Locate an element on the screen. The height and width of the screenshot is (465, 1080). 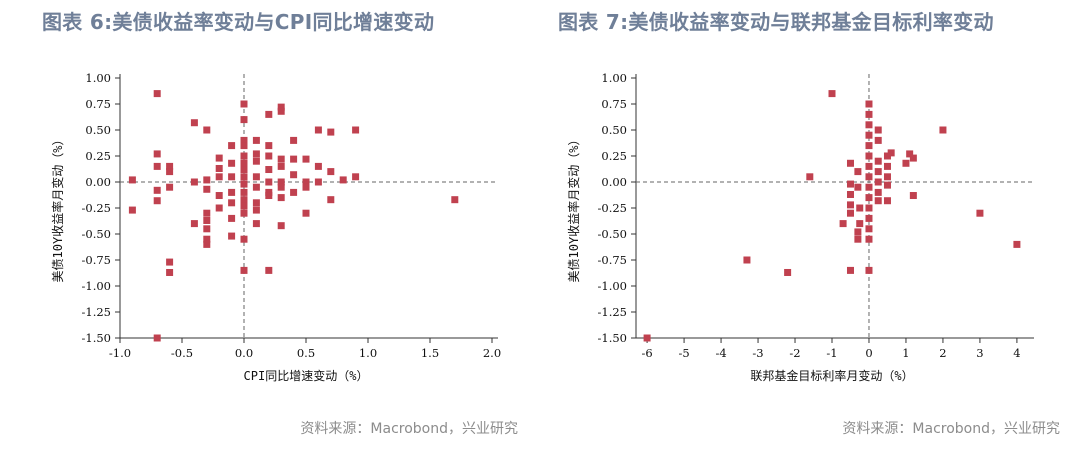
fed-x-tick-label: 4 is located at coordinates (1016, 353).